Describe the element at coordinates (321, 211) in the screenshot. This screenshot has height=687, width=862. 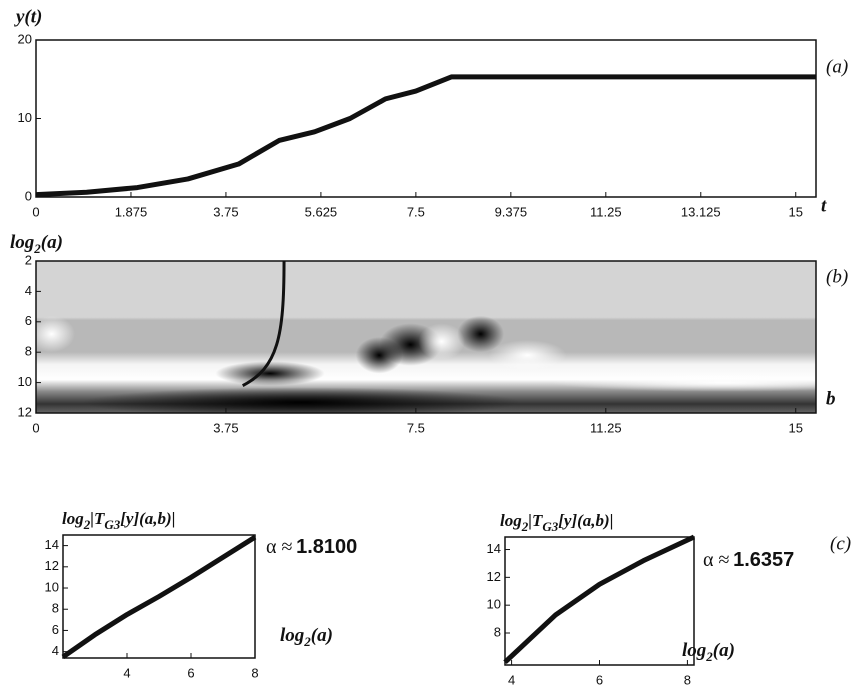
I see `x-tick-label: 5.625` at that location.